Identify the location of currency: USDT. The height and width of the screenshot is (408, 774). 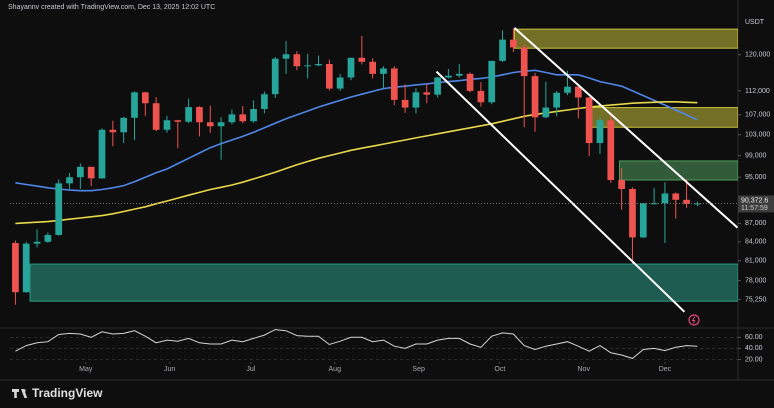
(755, 22).